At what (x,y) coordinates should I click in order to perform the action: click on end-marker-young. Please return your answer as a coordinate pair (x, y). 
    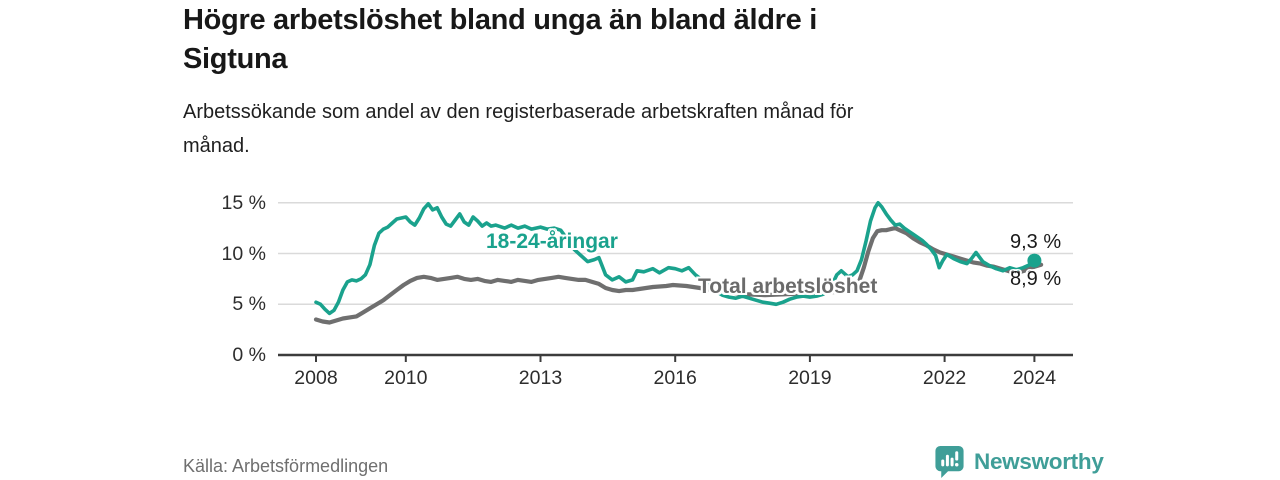
    Looking at the image, I should click on (1034, 260).